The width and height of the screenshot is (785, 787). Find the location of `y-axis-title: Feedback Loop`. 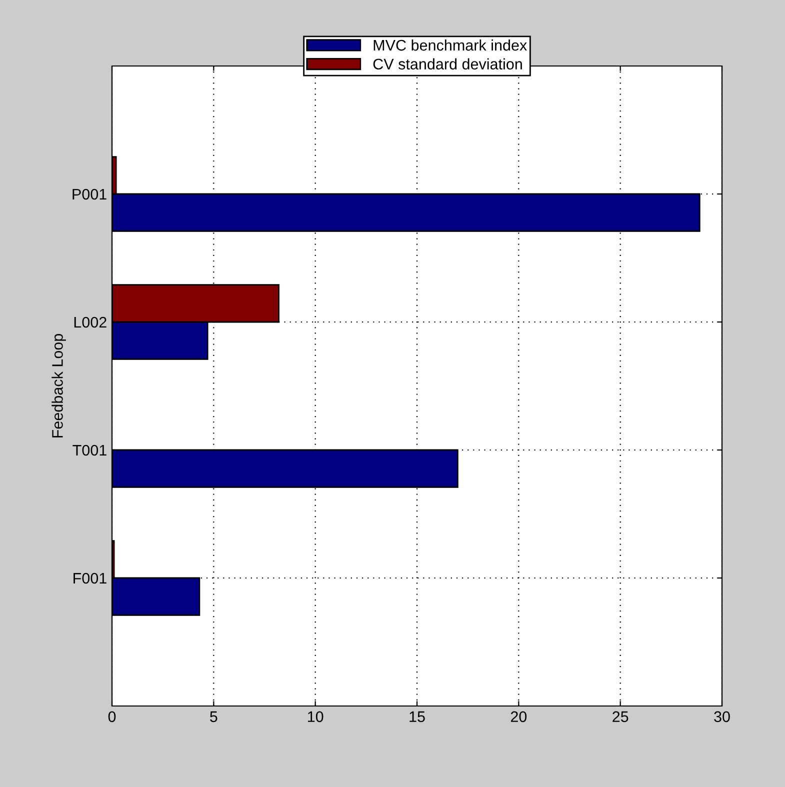

y-axis-title: Feedback Loop is located at coordinates (59, 386).